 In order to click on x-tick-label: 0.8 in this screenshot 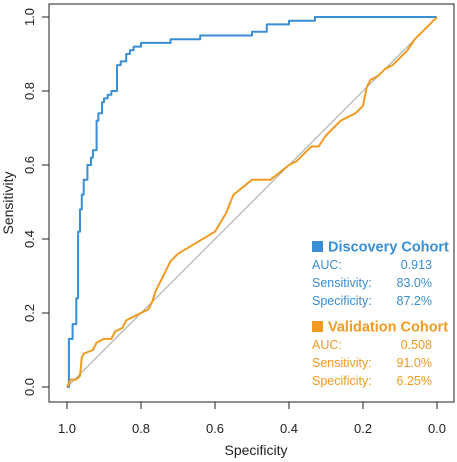, I will do `click(141, 428)`.